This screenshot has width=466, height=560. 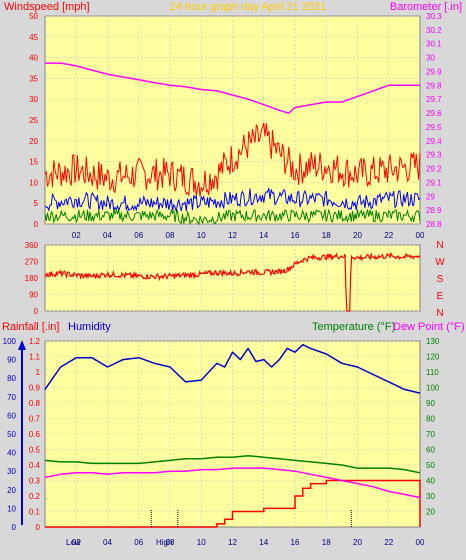 I want to click on temperature-tick-label: 20, so click(x=430, y=512).